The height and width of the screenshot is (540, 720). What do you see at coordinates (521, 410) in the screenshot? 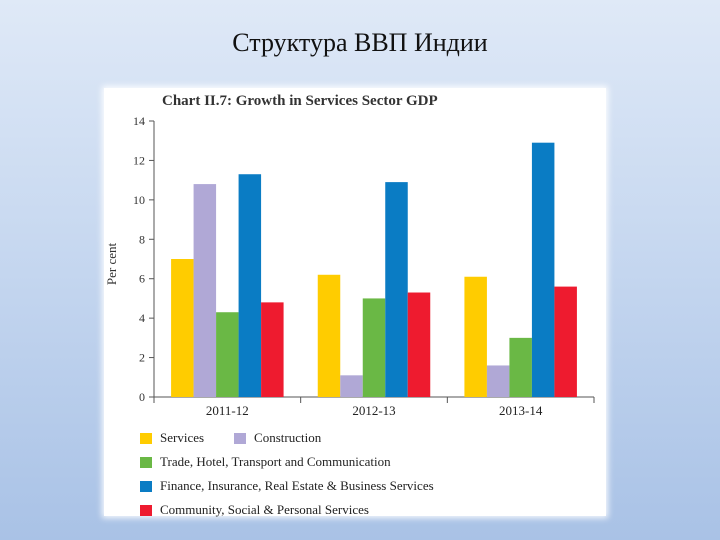
I see `x-tick-label: 2013-14` at bounding box center [521, 410].